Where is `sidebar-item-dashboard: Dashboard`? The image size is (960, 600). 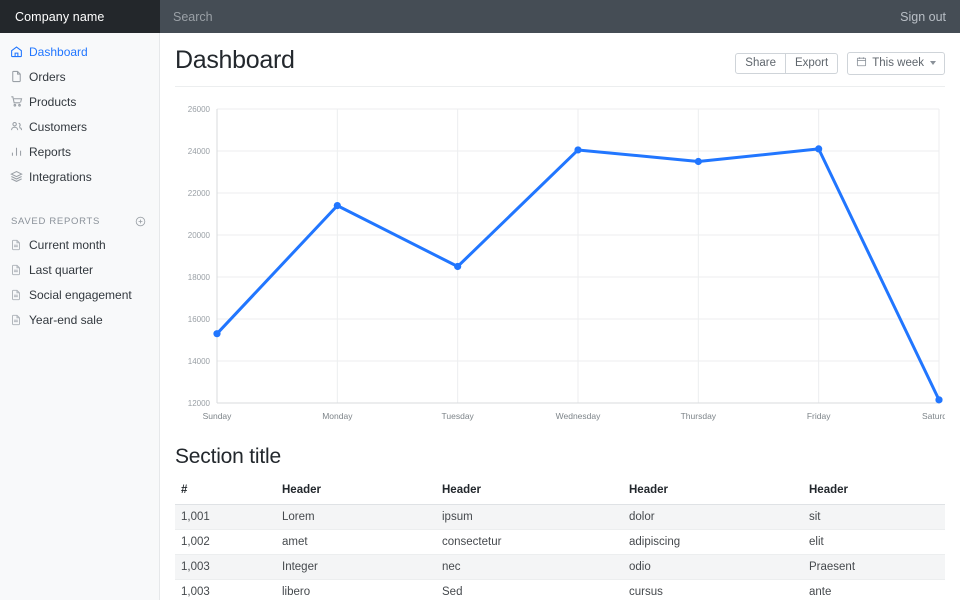
sidebar-item-dashboard: Dashboard is located at coordinates (79, 51).